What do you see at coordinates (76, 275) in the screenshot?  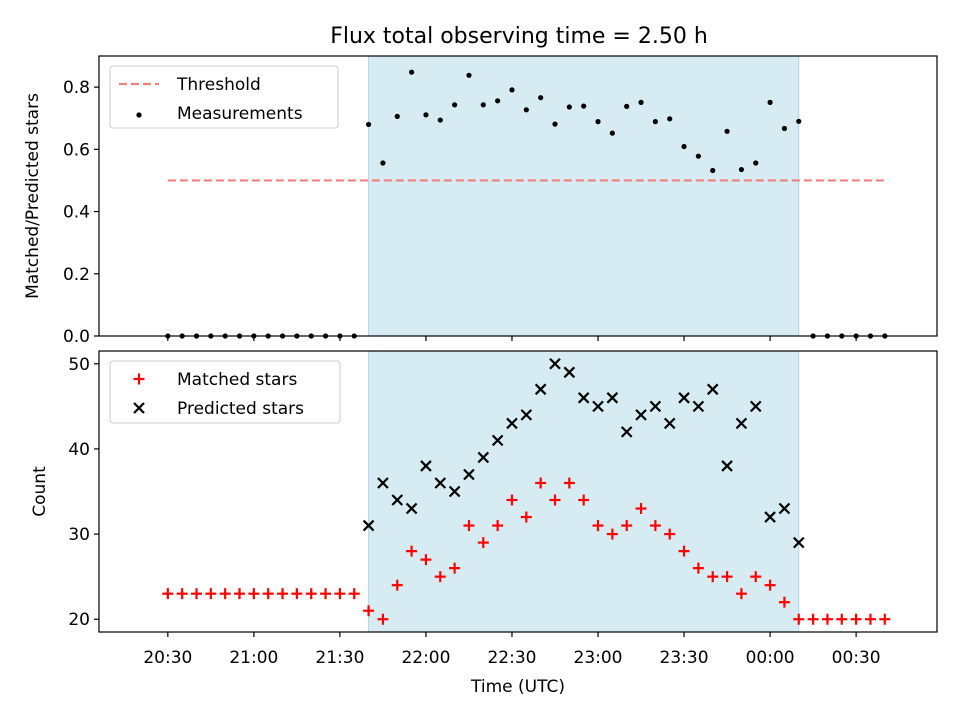 I see `y-tick-label: 0.2` at bounding box center [76, 275].